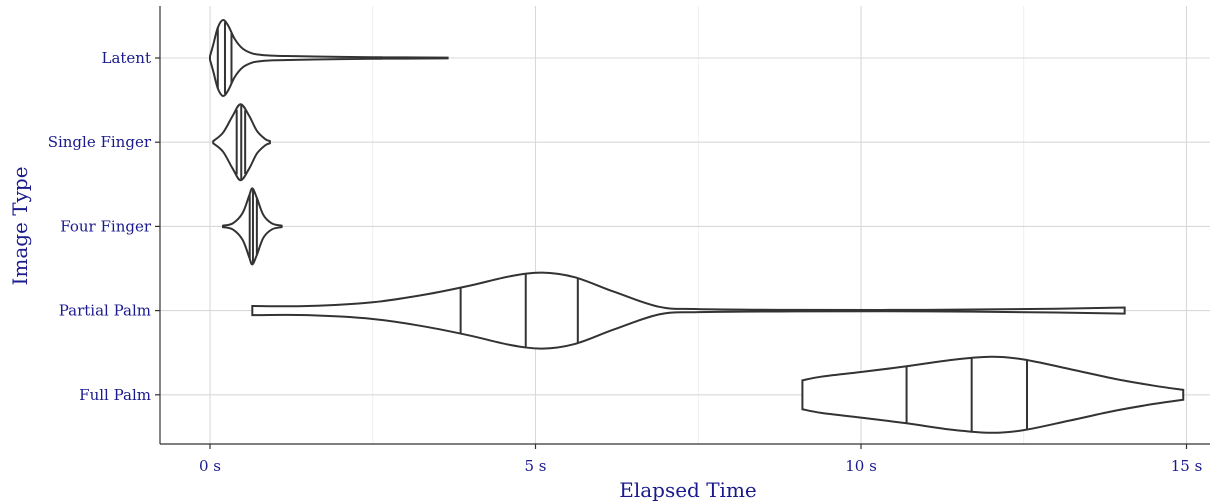 This screenshot has width=1217, height=504. Describe the element at coordinates (329, 58) in the screenshot. I see `violin-latent` at that location.